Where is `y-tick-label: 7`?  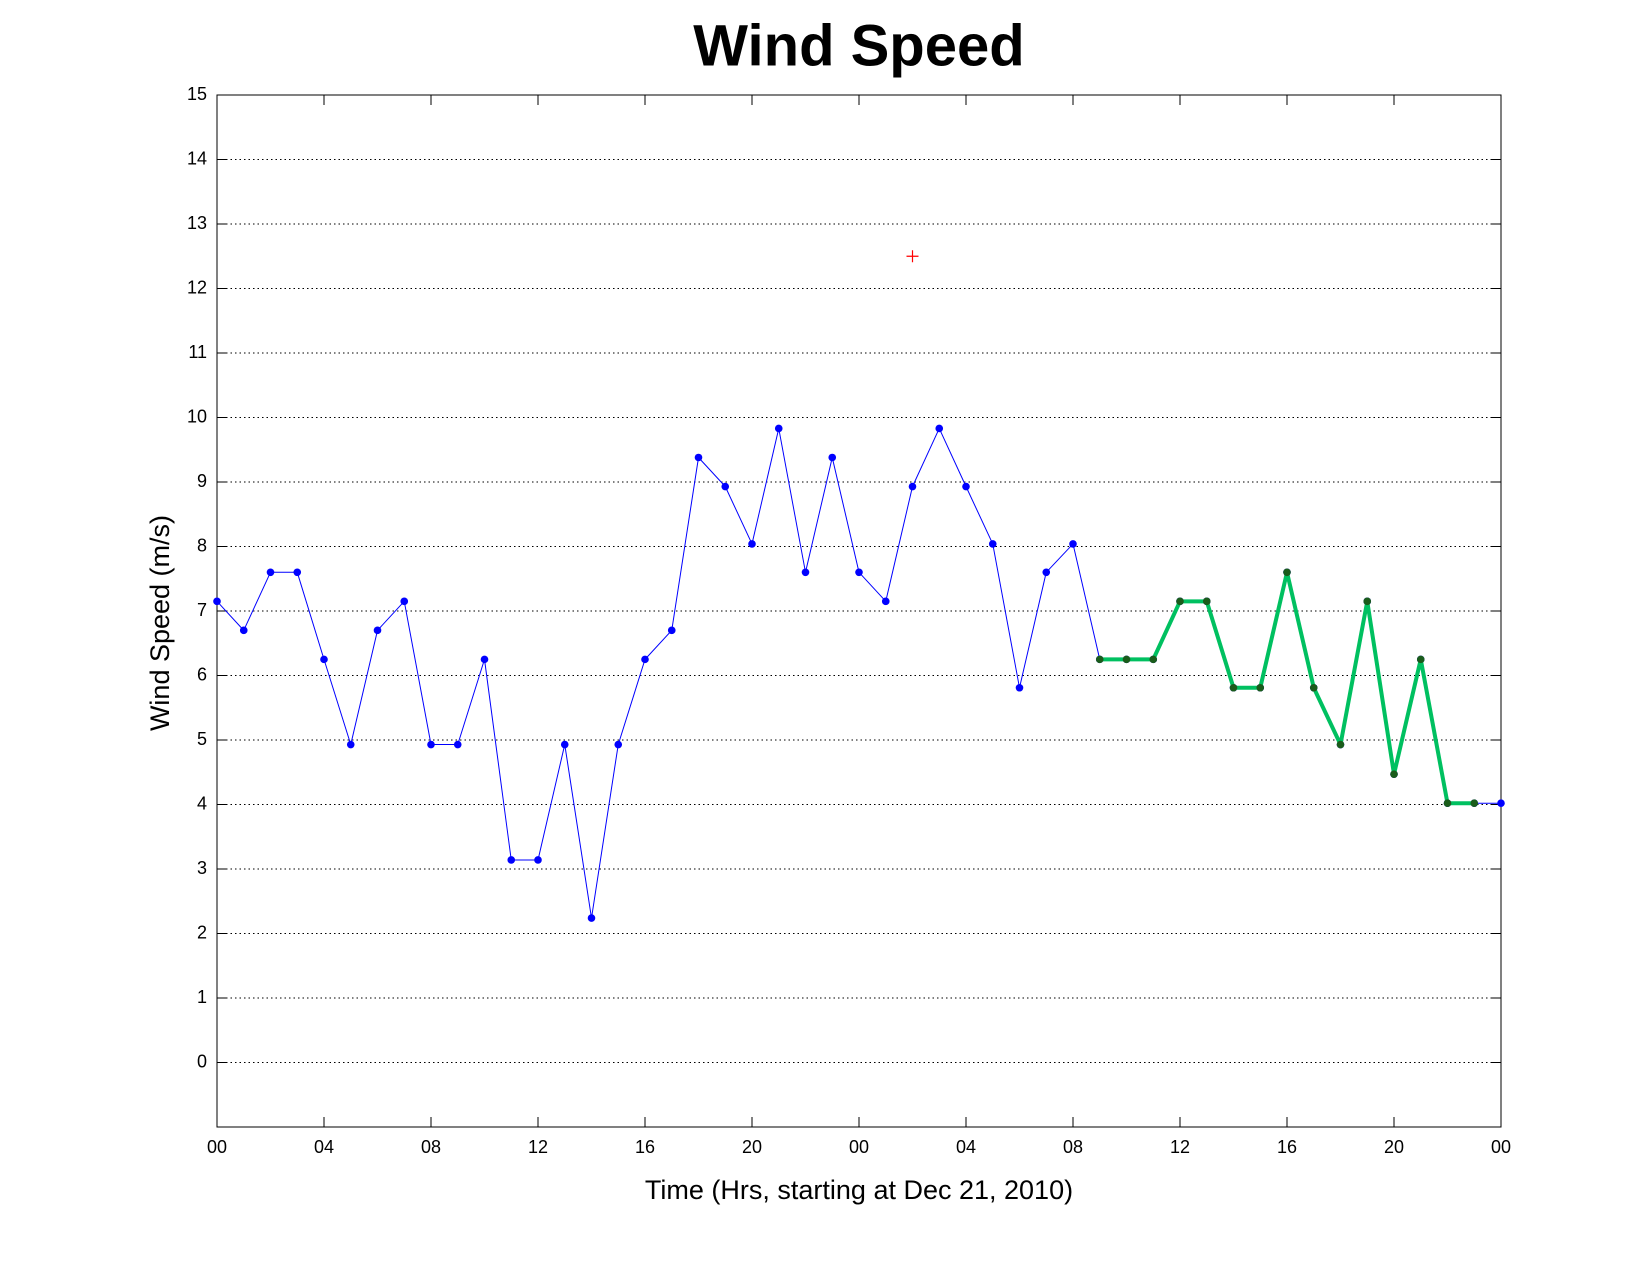
y-tick-label: 7 is located at coordinates (202, 610).